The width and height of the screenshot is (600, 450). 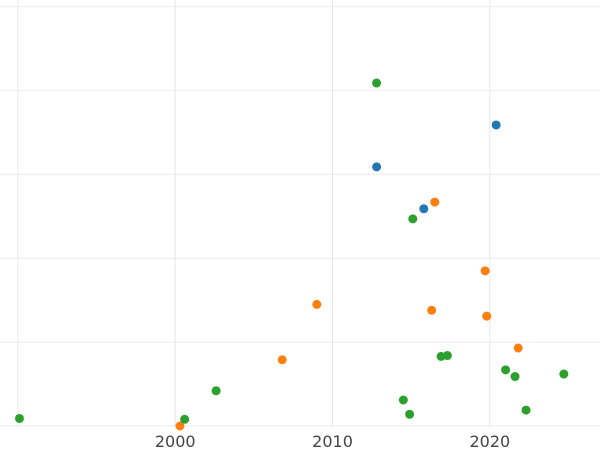 I want to click on x-tick-label: 2010, so click(x=332, y=441).